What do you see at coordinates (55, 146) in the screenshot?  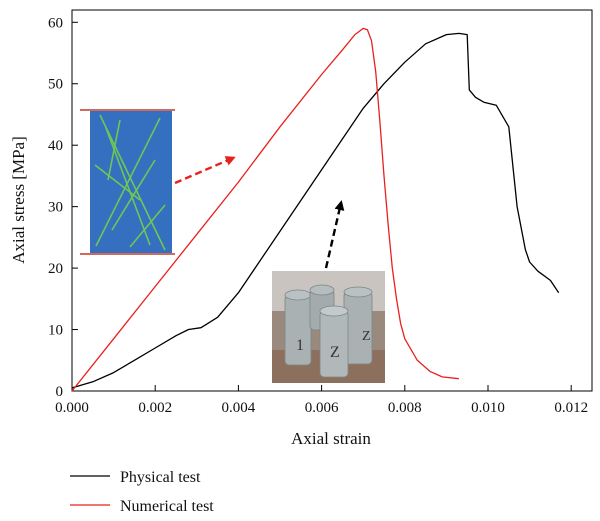 I see `y-tick-label: 40` at bounding box center [55, 146].